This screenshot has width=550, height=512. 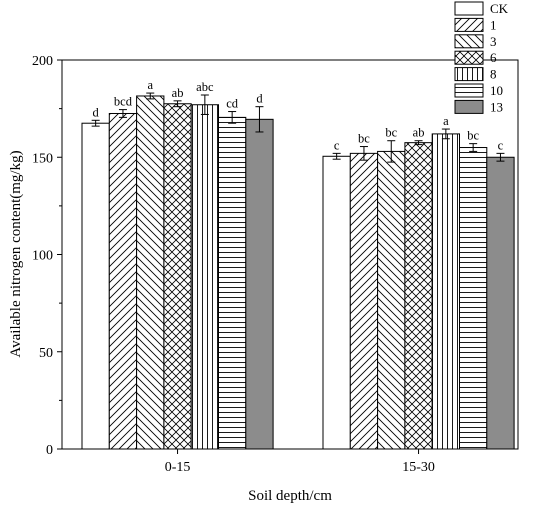 I want to click on significance-label: abc, so click(x=205, y=87).